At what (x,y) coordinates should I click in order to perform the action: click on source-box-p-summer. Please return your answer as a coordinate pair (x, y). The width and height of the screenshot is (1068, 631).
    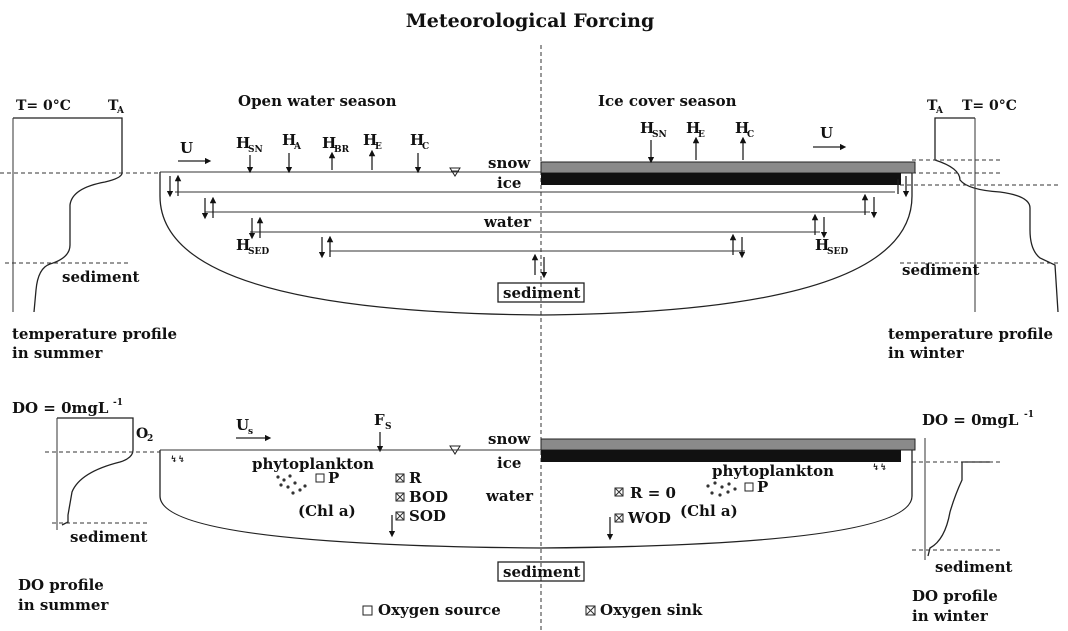
    Looking at the image, I should click on (320, 478).